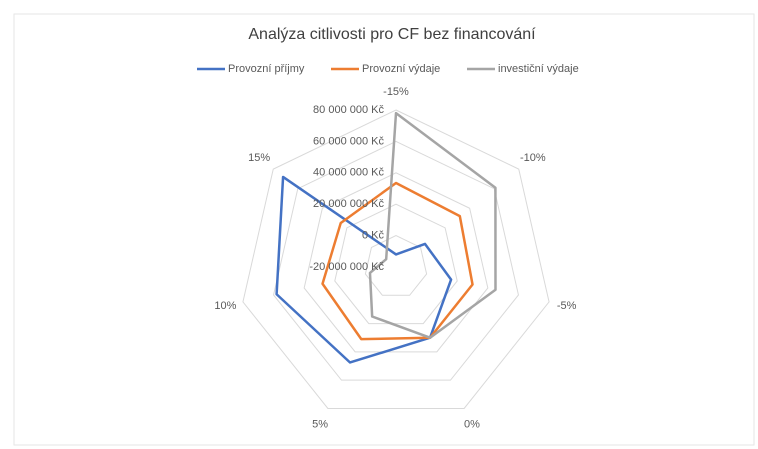 The image size is (758, 449). What do you see at coordinates (348, 204) in the screenshot?
I see `axis-tick-label: 20 000 000 Kč` at bounding box center [348, 204].